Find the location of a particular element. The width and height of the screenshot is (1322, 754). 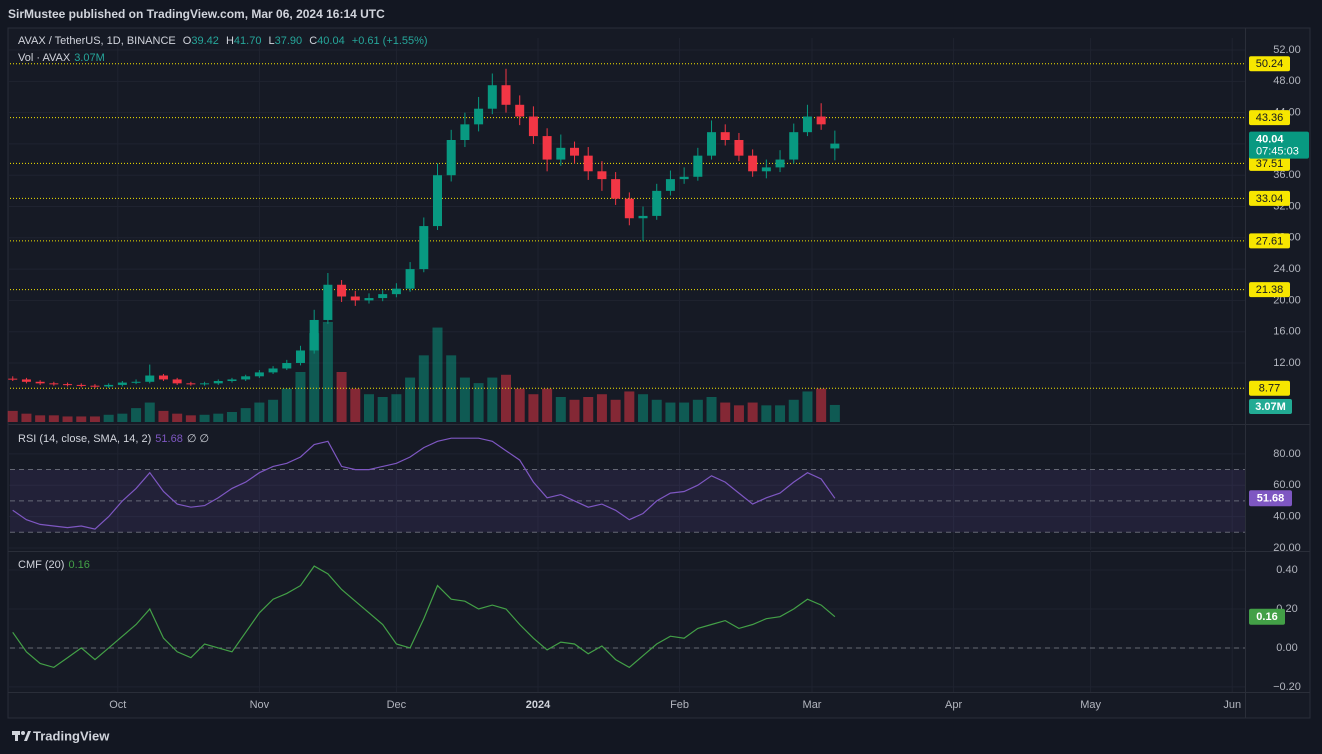

change: +0.61 (+1.55%) is located at coordinates (389, 41).